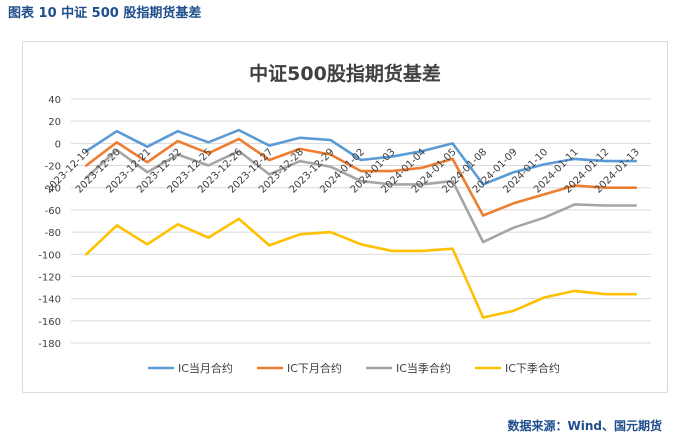 The height and width of the screenshot is (442, 678). I want to click on y-tick-label: -120, so click(49, 277).